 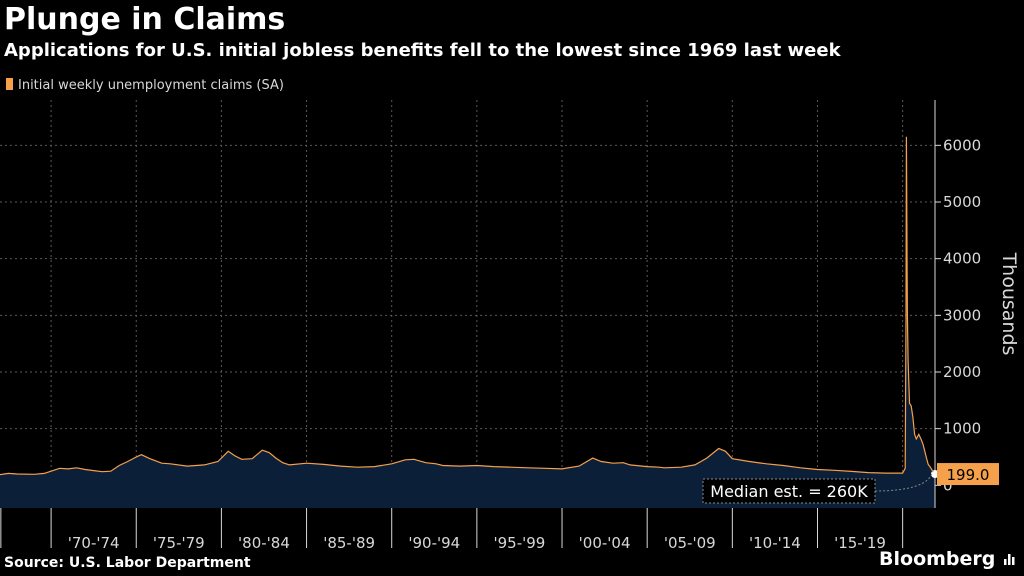 What do you see at coordinates (179, 543) in the screenshot?
I see `x-tick-label: '75-'79` at bounding box center [179, 543].